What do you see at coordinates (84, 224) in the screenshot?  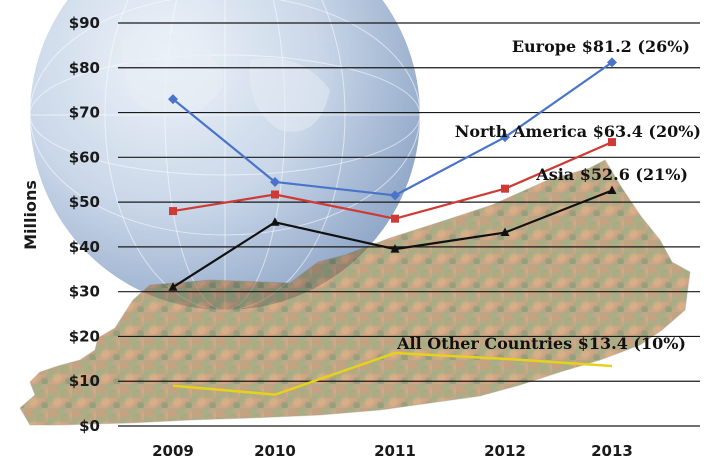 I see `y-axis: $0 $10 $20 $30 $40 $50 $60 $70 $80 $90` at bounding box center [84, 224].